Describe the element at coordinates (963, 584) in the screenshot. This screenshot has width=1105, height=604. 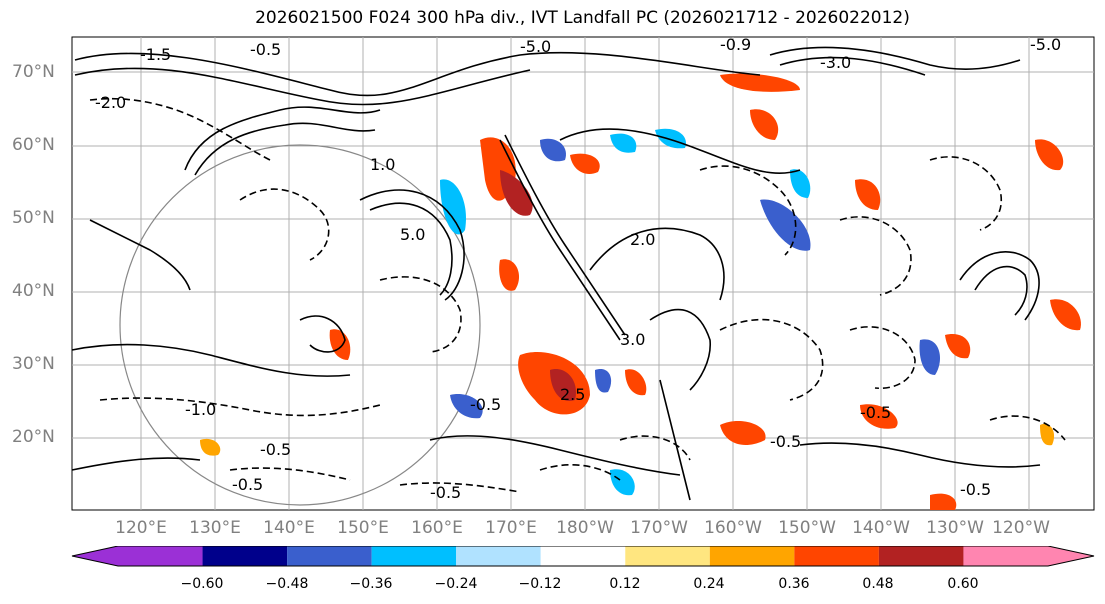
I see `colorbar-tick: 0.60` at that location.